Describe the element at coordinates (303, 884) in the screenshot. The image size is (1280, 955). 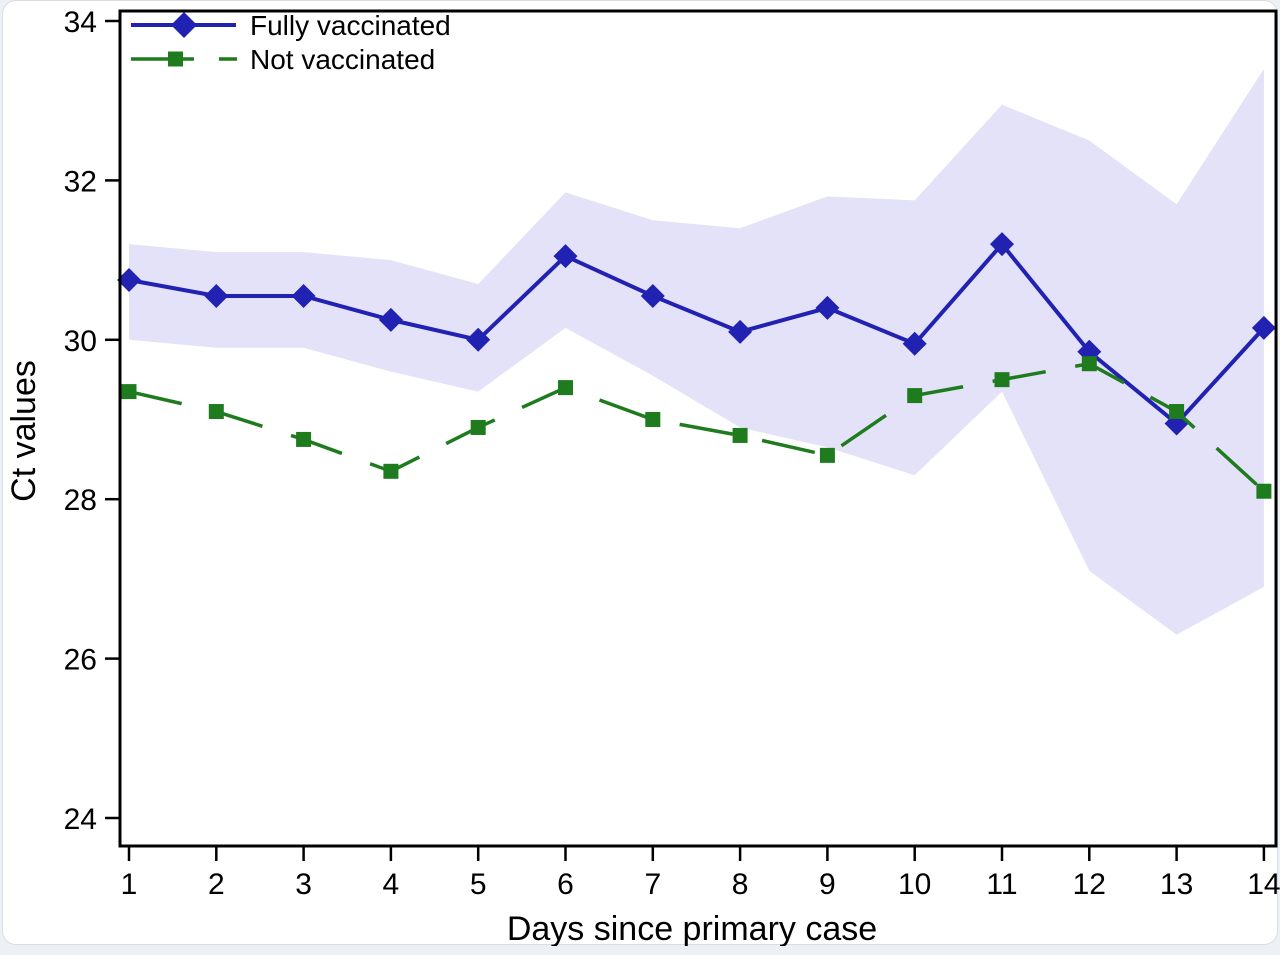
I see `x-tick-label-3: 3` at that location.